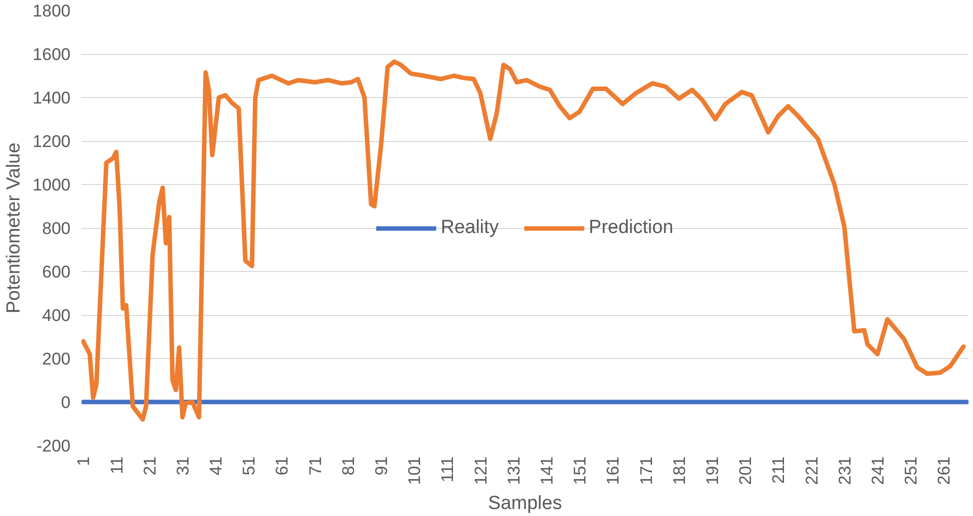 This screenshot has width=973, height=516. Describe the element at coordinates (249, 466) in the screenshot. I see `x-tick-label: 51` at that location.